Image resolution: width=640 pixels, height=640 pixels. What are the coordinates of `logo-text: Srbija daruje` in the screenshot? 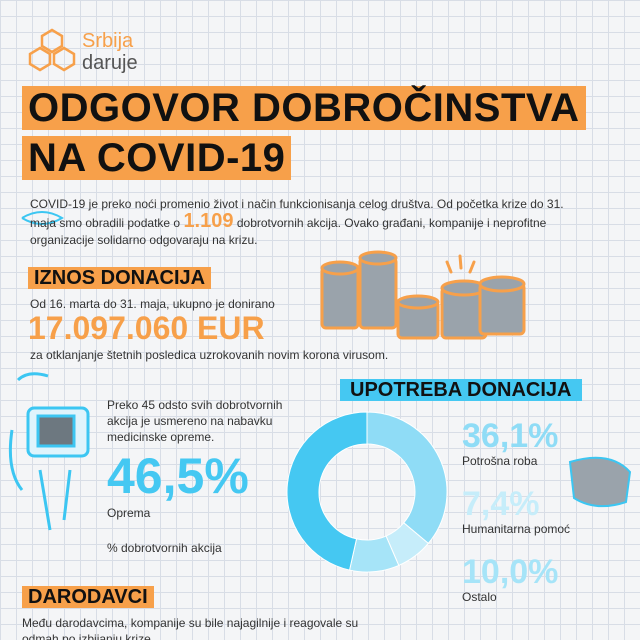 It's located at (110, 52).